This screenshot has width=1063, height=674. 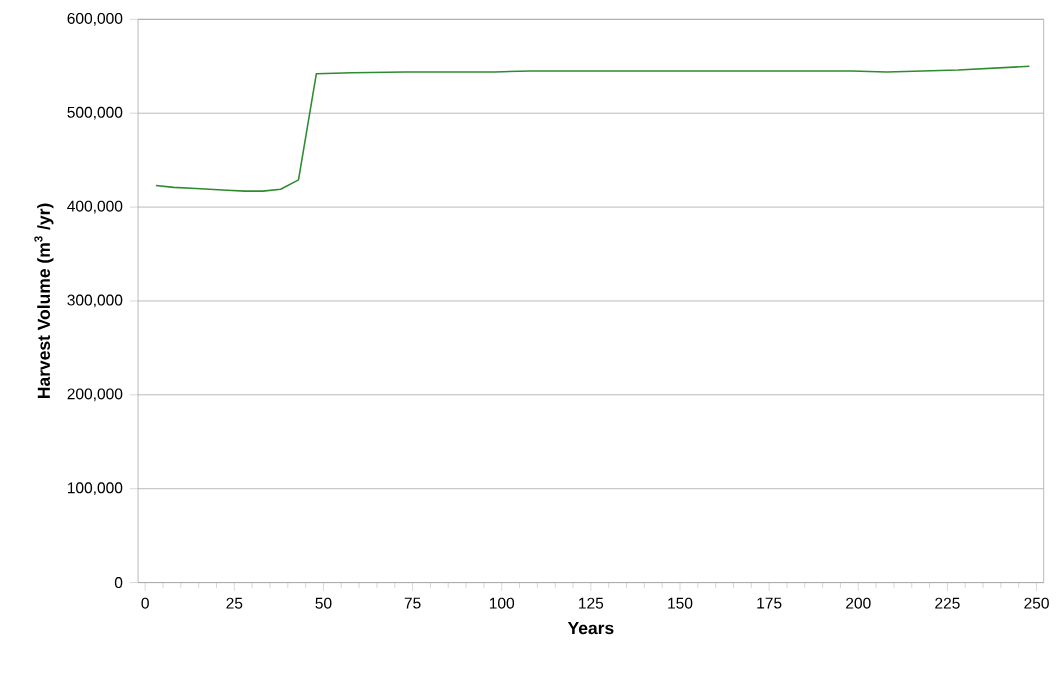 I want to click on y-tick-label: 0, so click(x=118, y=583).